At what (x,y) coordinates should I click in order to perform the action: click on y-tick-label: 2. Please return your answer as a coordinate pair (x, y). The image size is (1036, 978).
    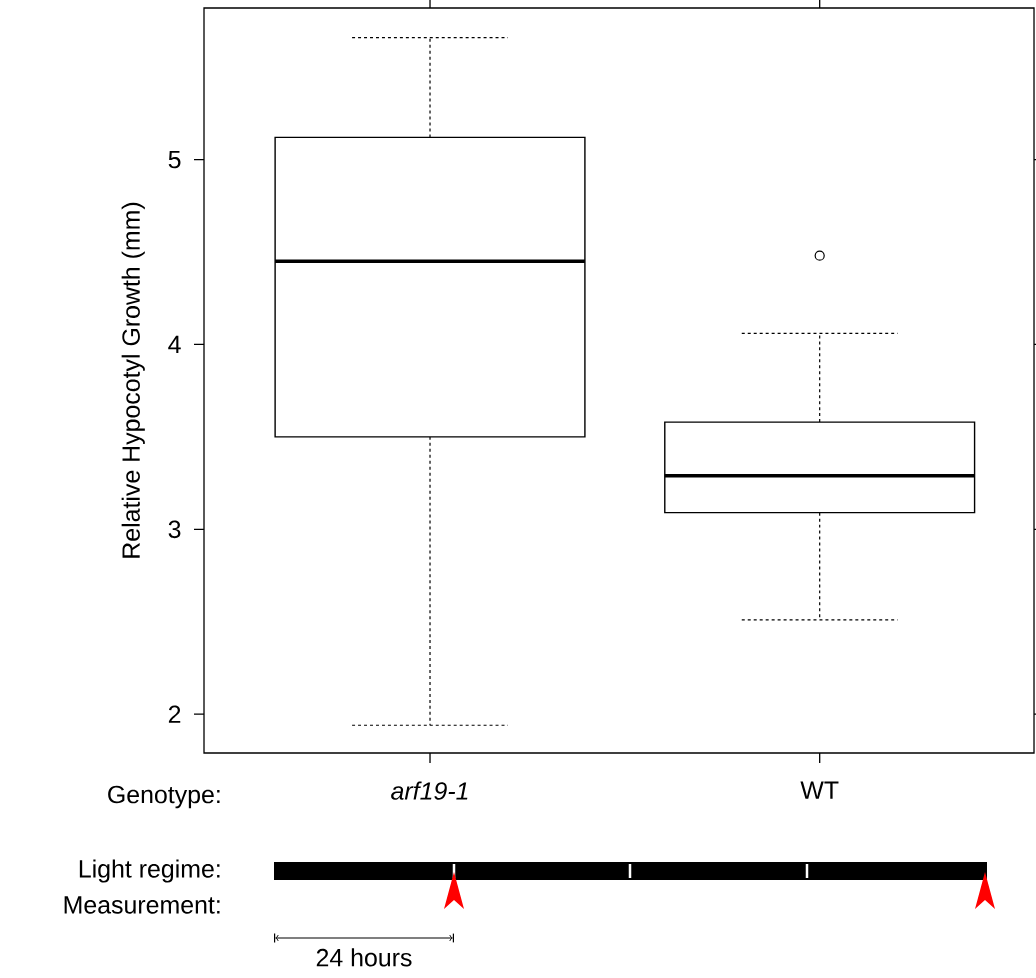
    Looking at the image, I should click on (174, 714).